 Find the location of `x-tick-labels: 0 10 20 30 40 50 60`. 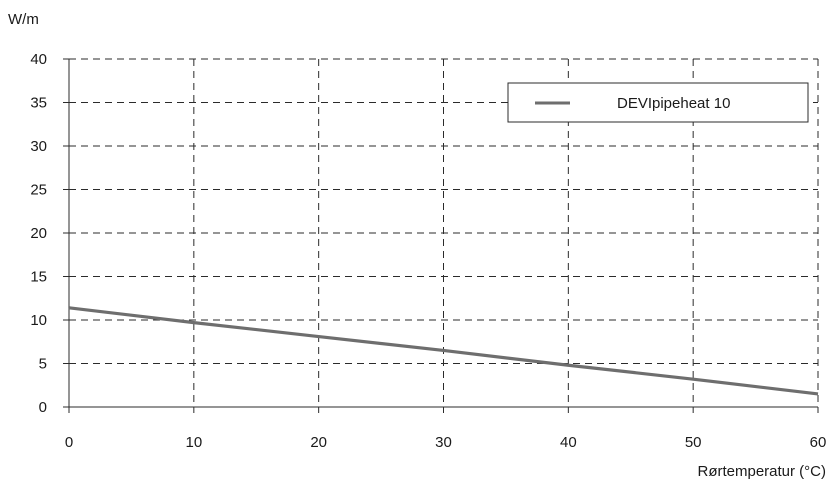

x-tick-labels: 0 10 20 30 40 50 60 is located at coordinates (446, 442).